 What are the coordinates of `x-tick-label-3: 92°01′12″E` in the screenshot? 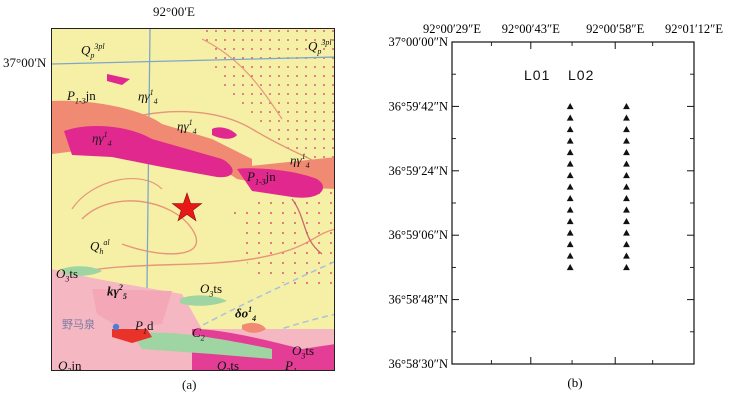 It's located at (694, 29).